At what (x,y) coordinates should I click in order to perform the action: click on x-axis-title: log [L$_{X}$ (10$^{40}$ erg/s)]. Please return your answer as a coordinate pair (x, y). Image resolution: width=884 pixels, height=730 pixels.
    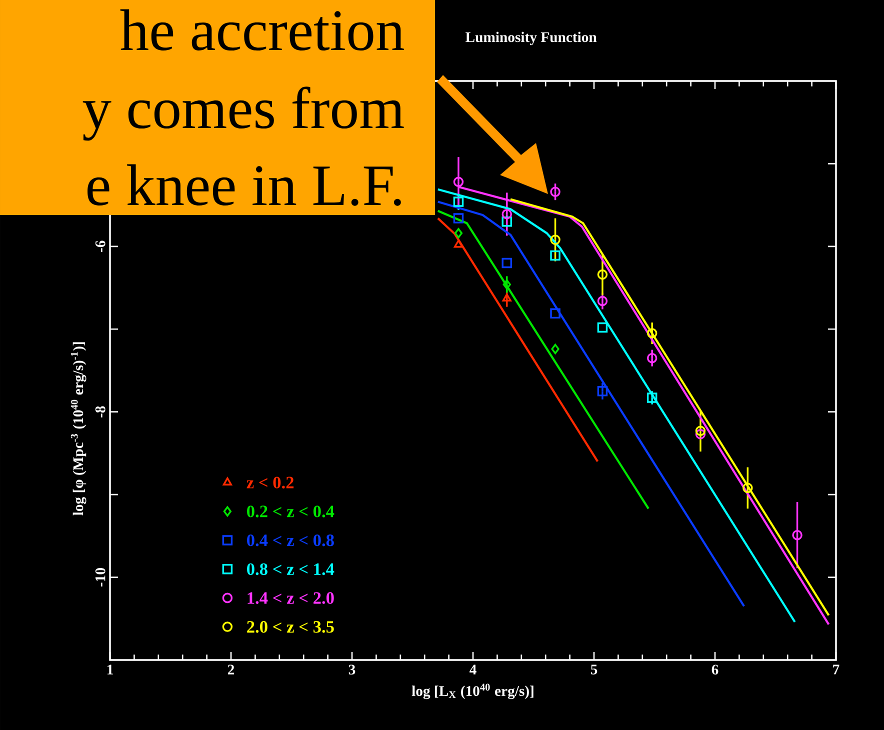
    Looking at the image, I should click on (473, 692).